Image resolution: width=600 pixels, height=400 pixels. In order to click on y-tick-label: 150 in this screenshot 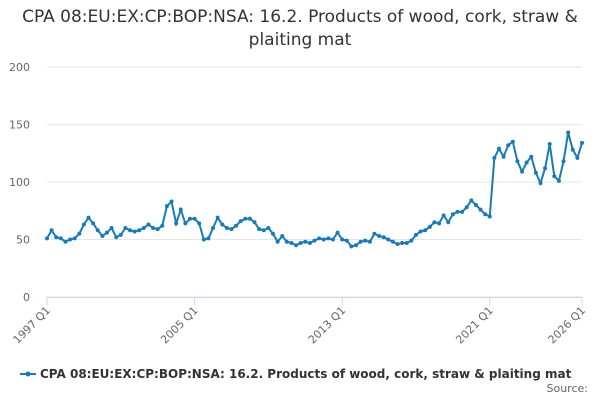, I will do `click(19, 125)`.